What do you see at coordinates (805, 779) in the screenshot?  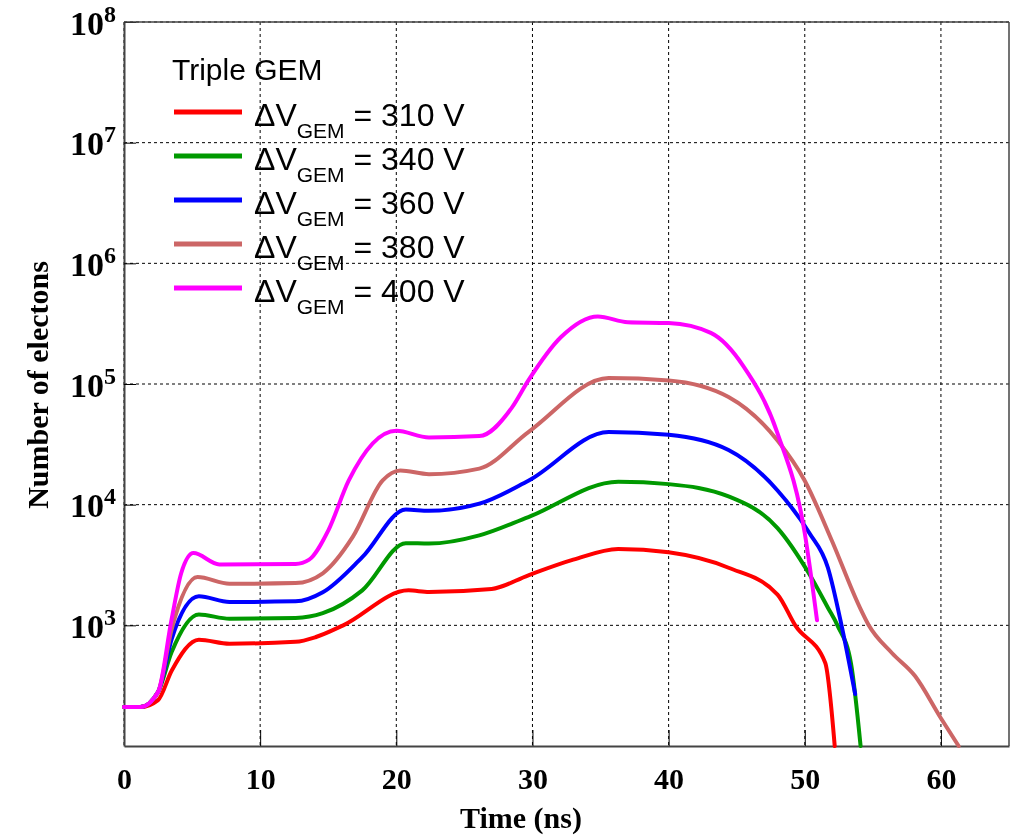 I see `x-tick-label: 50` at bounding box center [805, 779].